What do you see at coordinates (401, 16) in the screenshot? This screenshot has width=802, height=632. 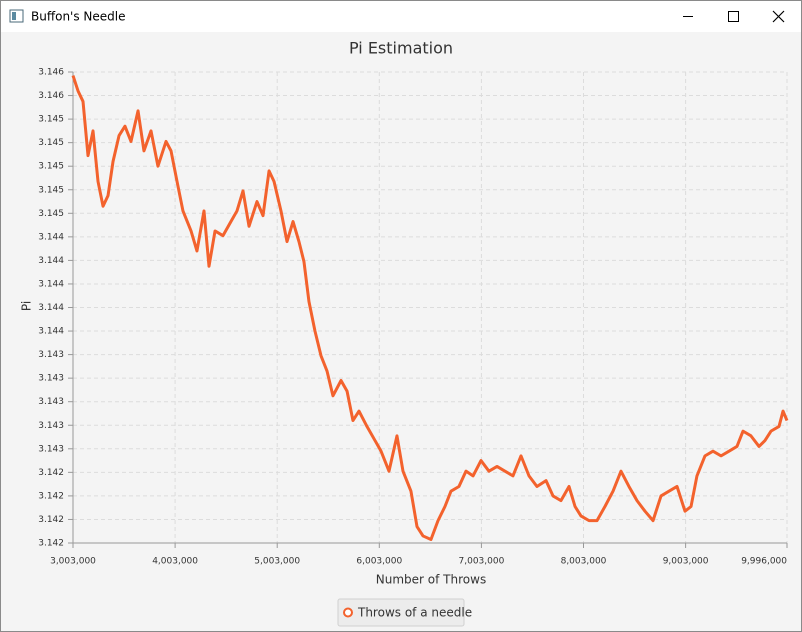 I see `title-bar` at bounding box center [401, 16].